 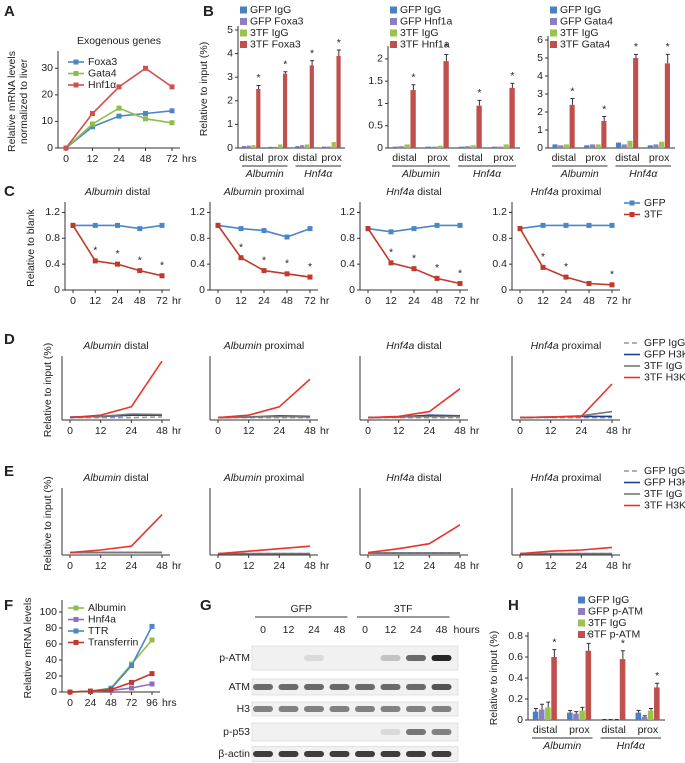 I want to click on legend-label: GFP, so click(x=655, y=203).